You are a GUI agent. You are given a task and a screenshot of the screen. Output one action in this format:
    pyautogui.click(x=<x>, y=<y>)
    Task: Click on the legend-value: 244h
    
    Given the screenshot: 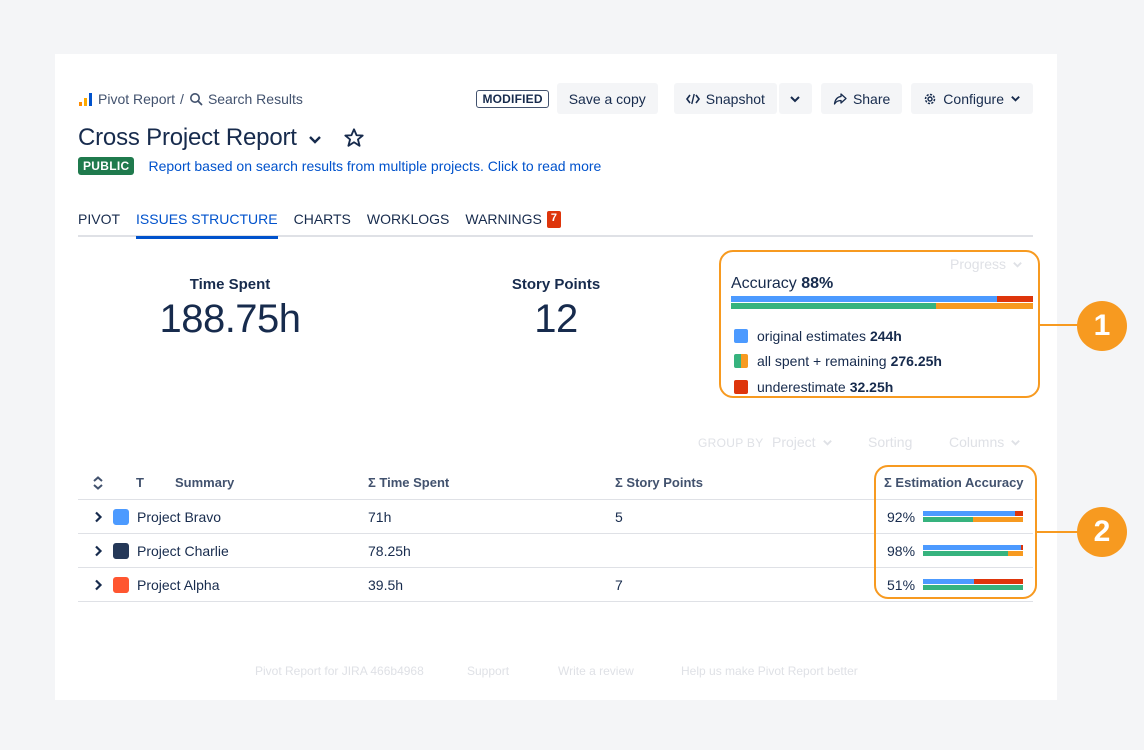 What is the action you would take?
    pyautogui.click(x=885, y=335)
    